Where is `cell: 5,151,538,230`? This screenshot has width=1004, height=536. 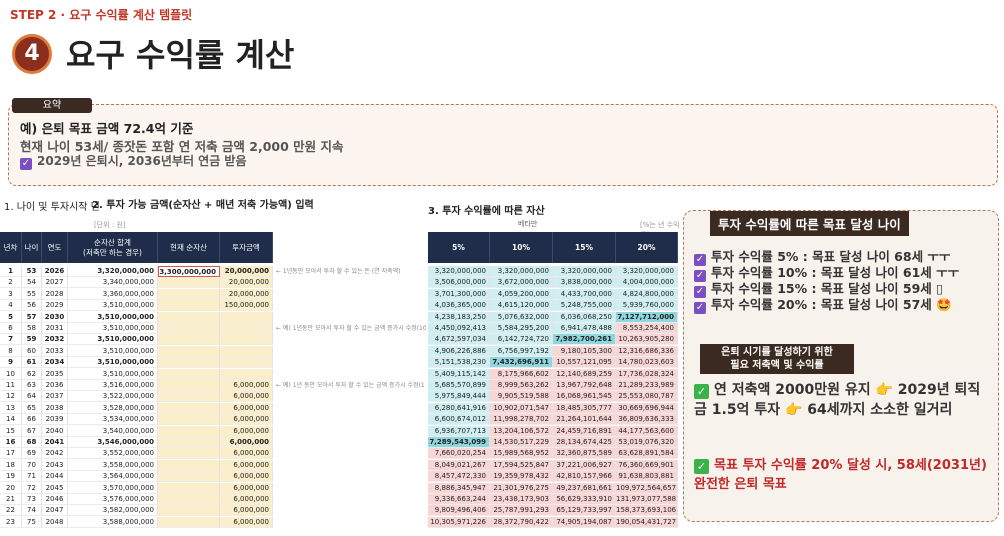
cell: 5,151,538,230 is located at coordinates (459, 363).